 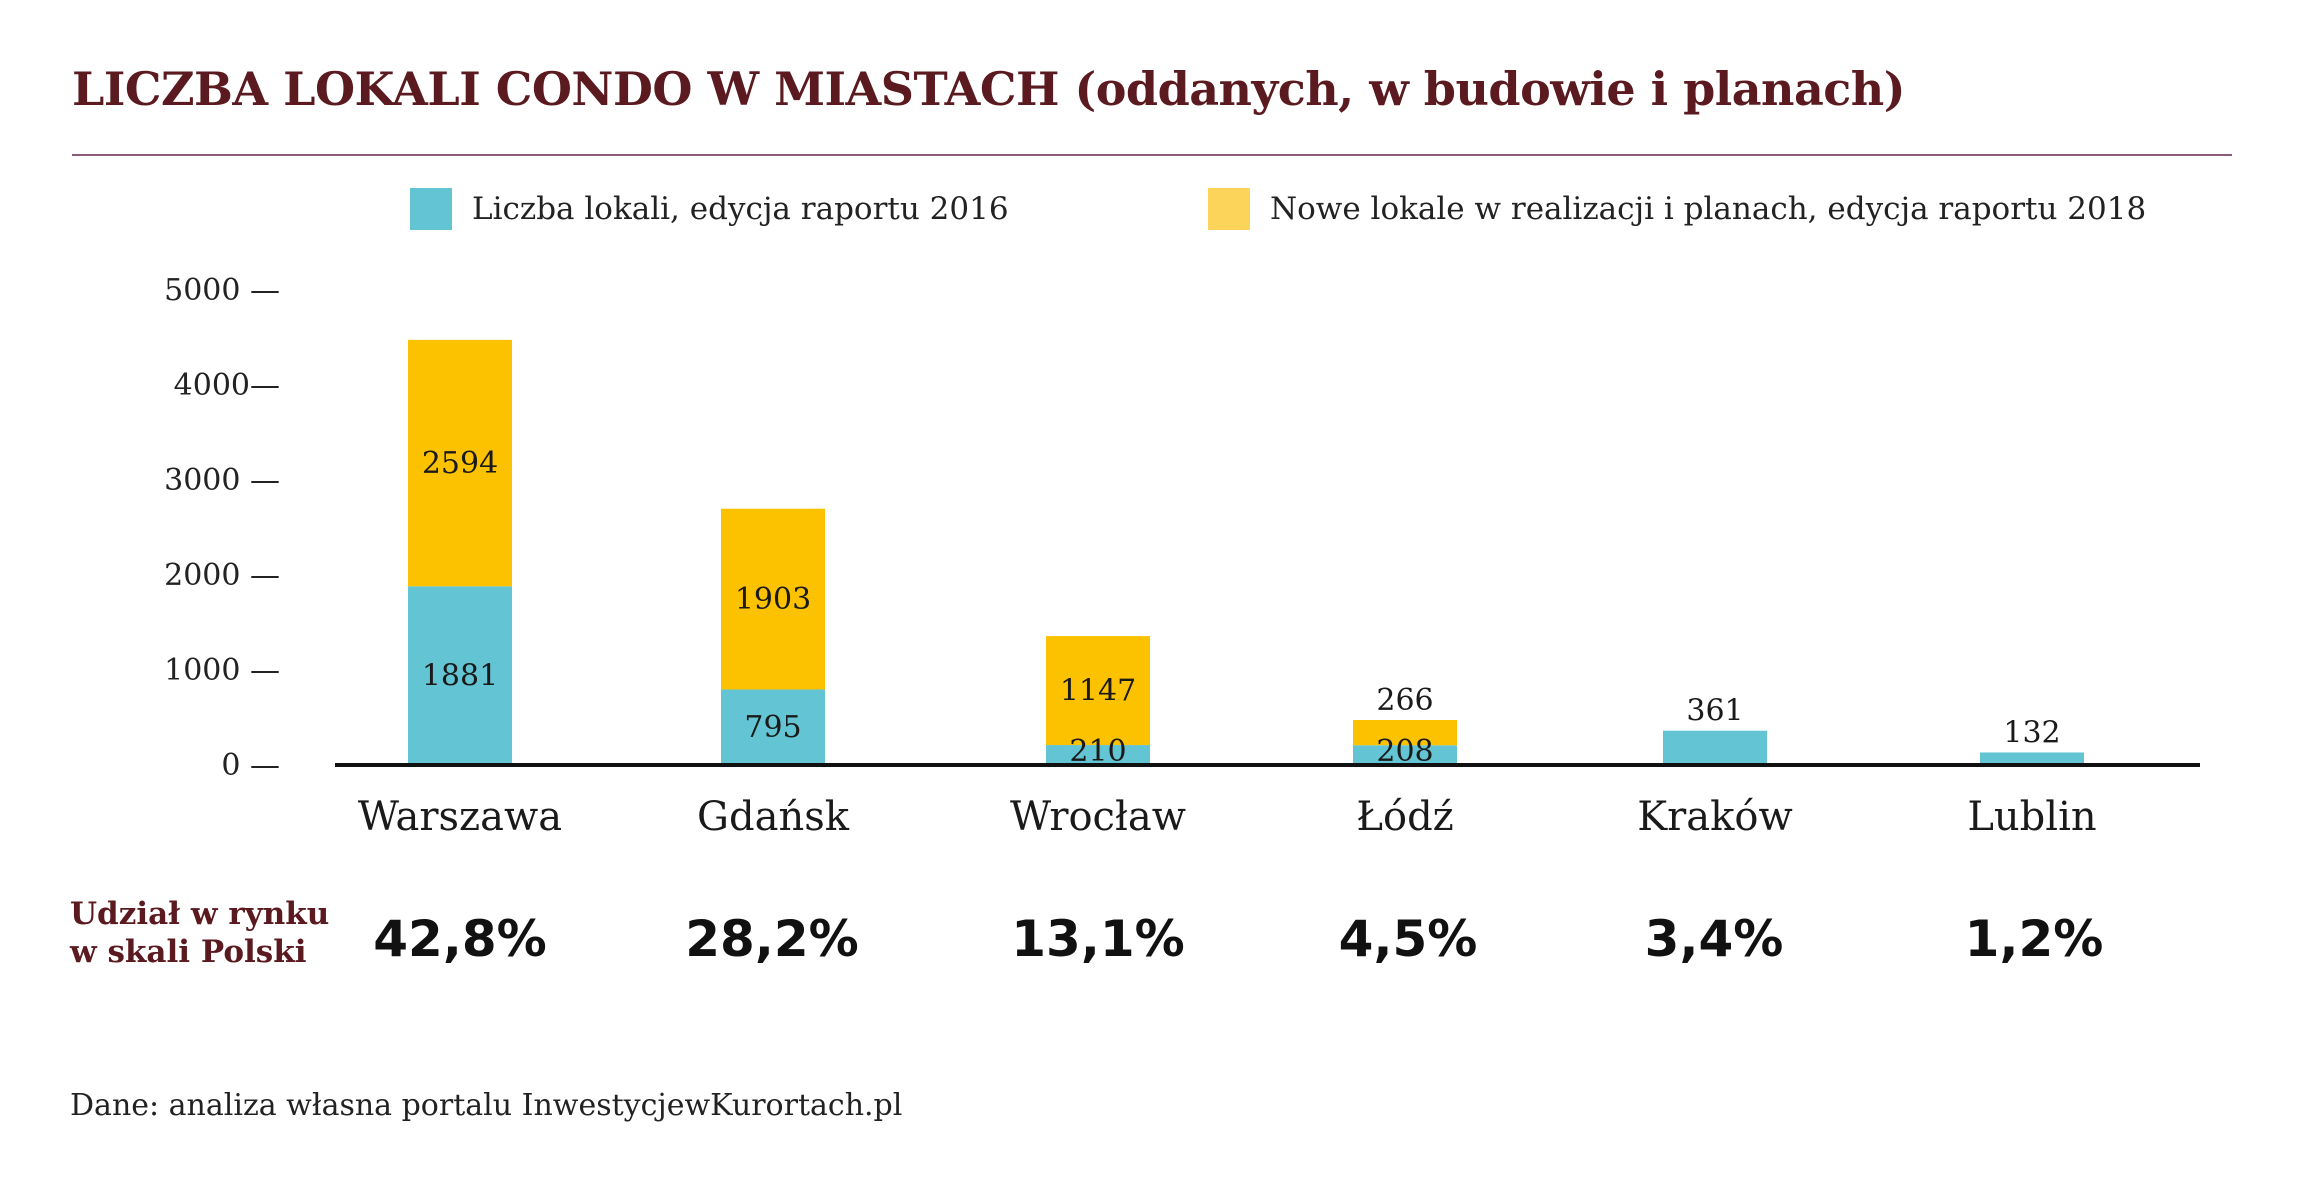 What do you see at coordinates (431, 209) in the screenshot?
I see `legend-swatch-2016` at bounding box center [431, 209].